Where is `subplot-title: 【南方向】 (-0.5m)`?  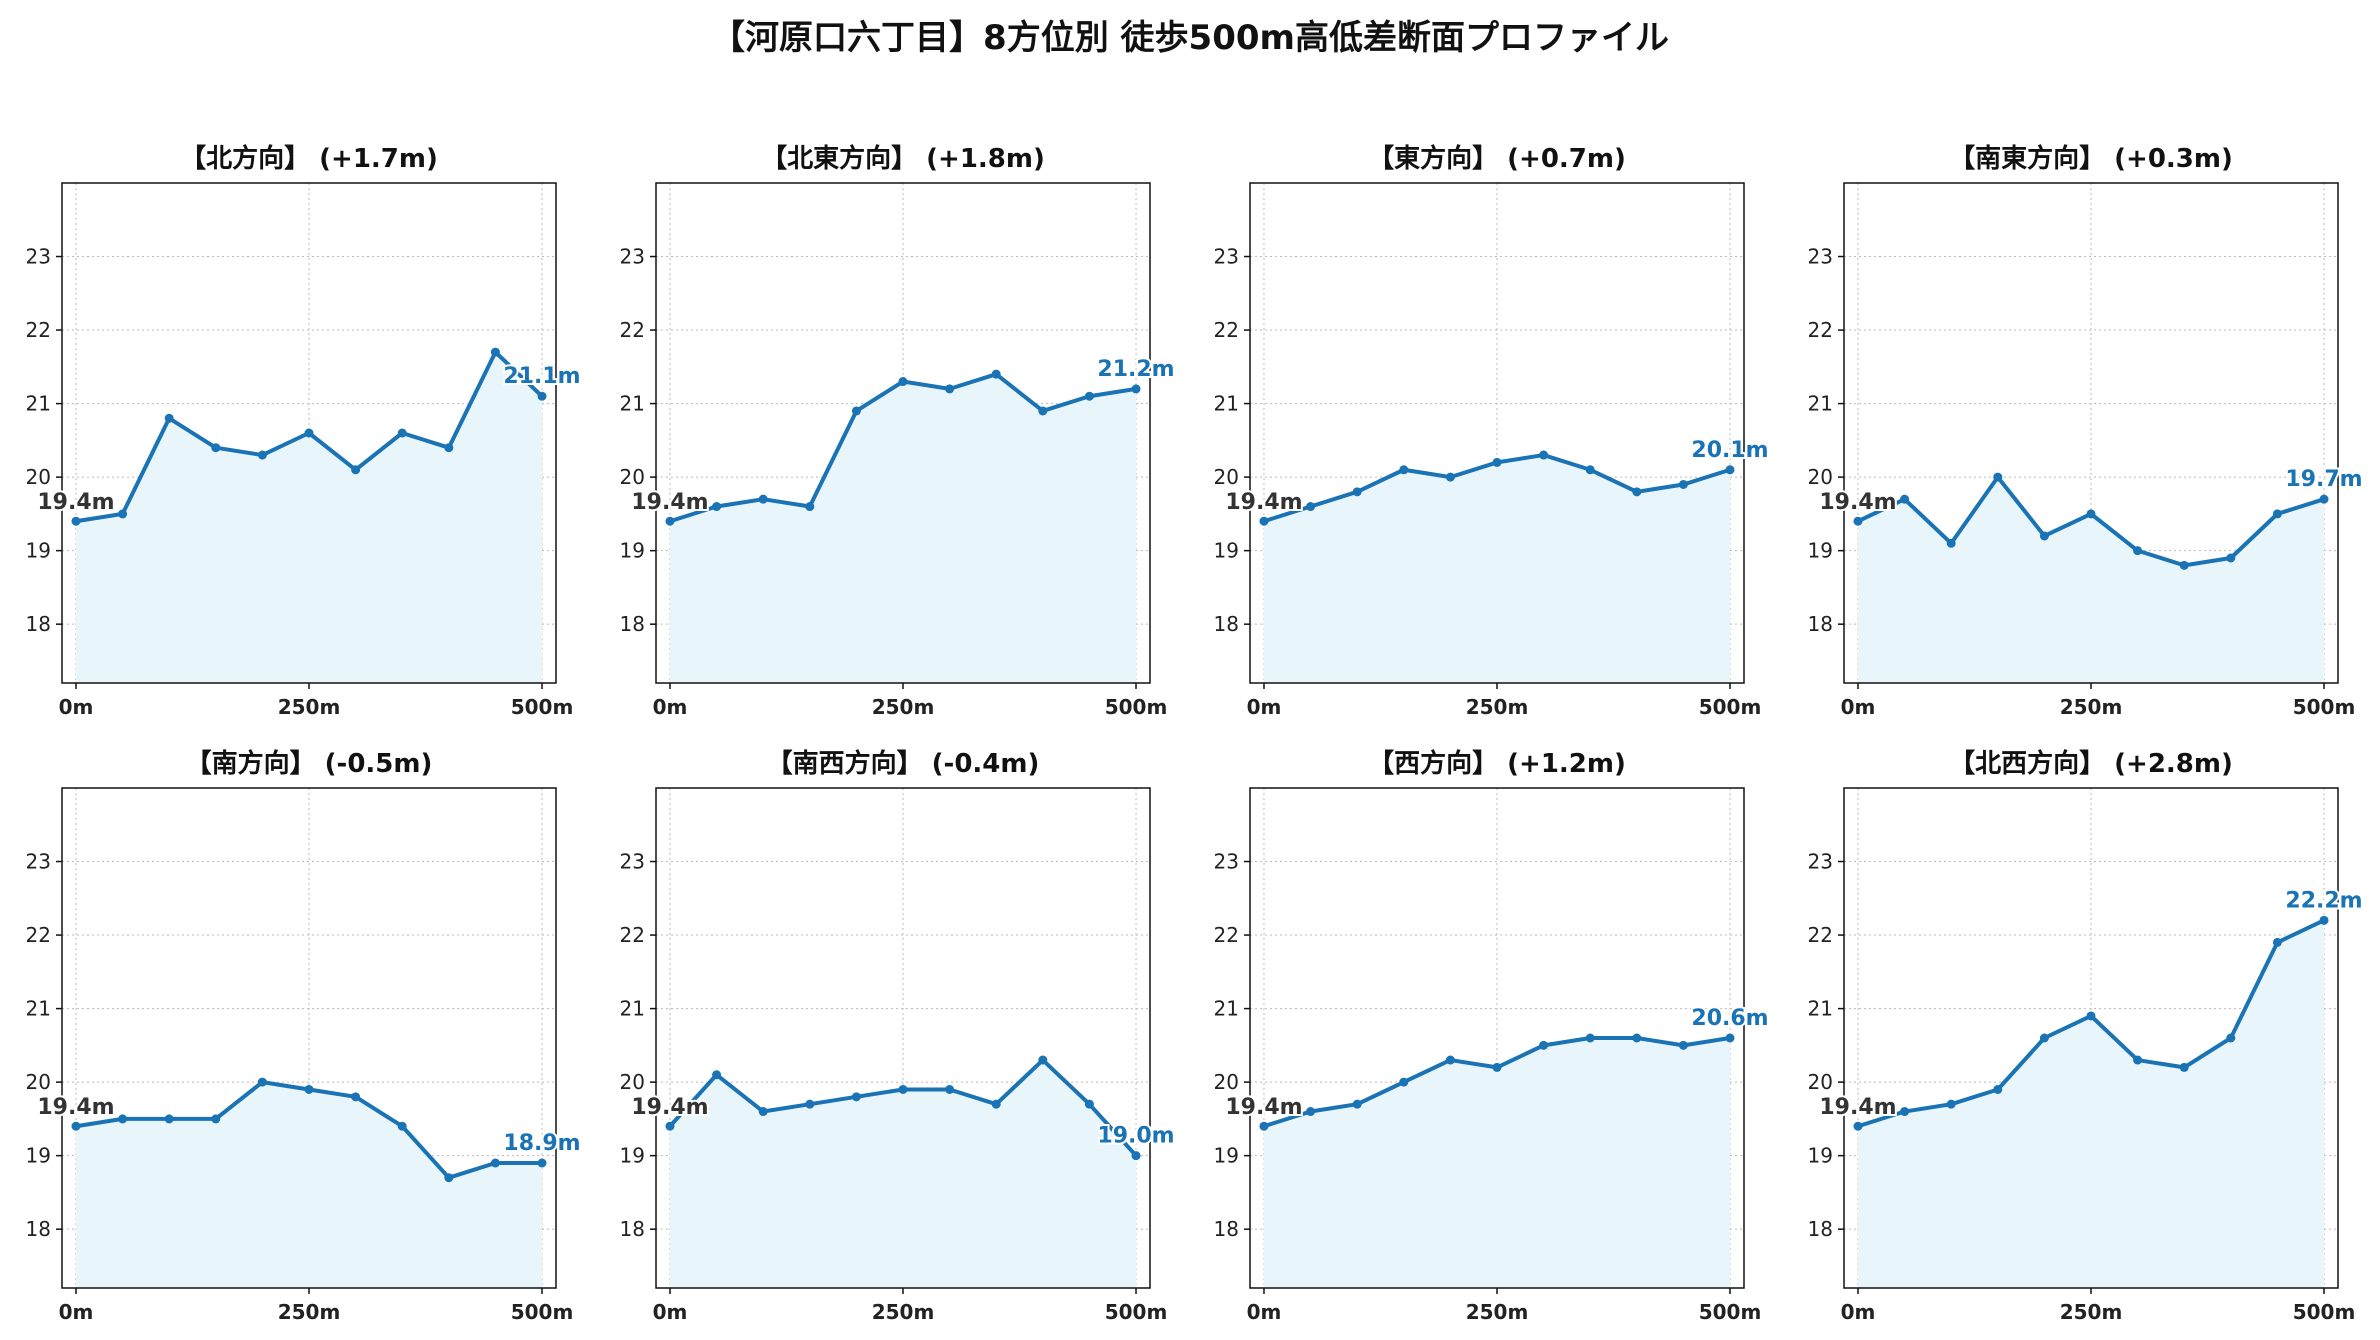 subplot-title: 【南方向】 (-0.5m) is located at coordinates (309, 763).